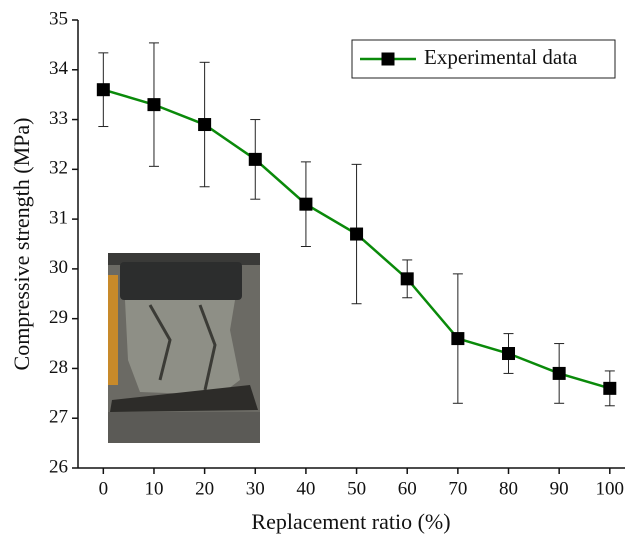 This screenshot has width=627, height=542. What do you see at coordinates (21, 244) in the screenshot?
I see `y-axis-label: Compressive strength (MPa)` at bounding box center [21, 244].